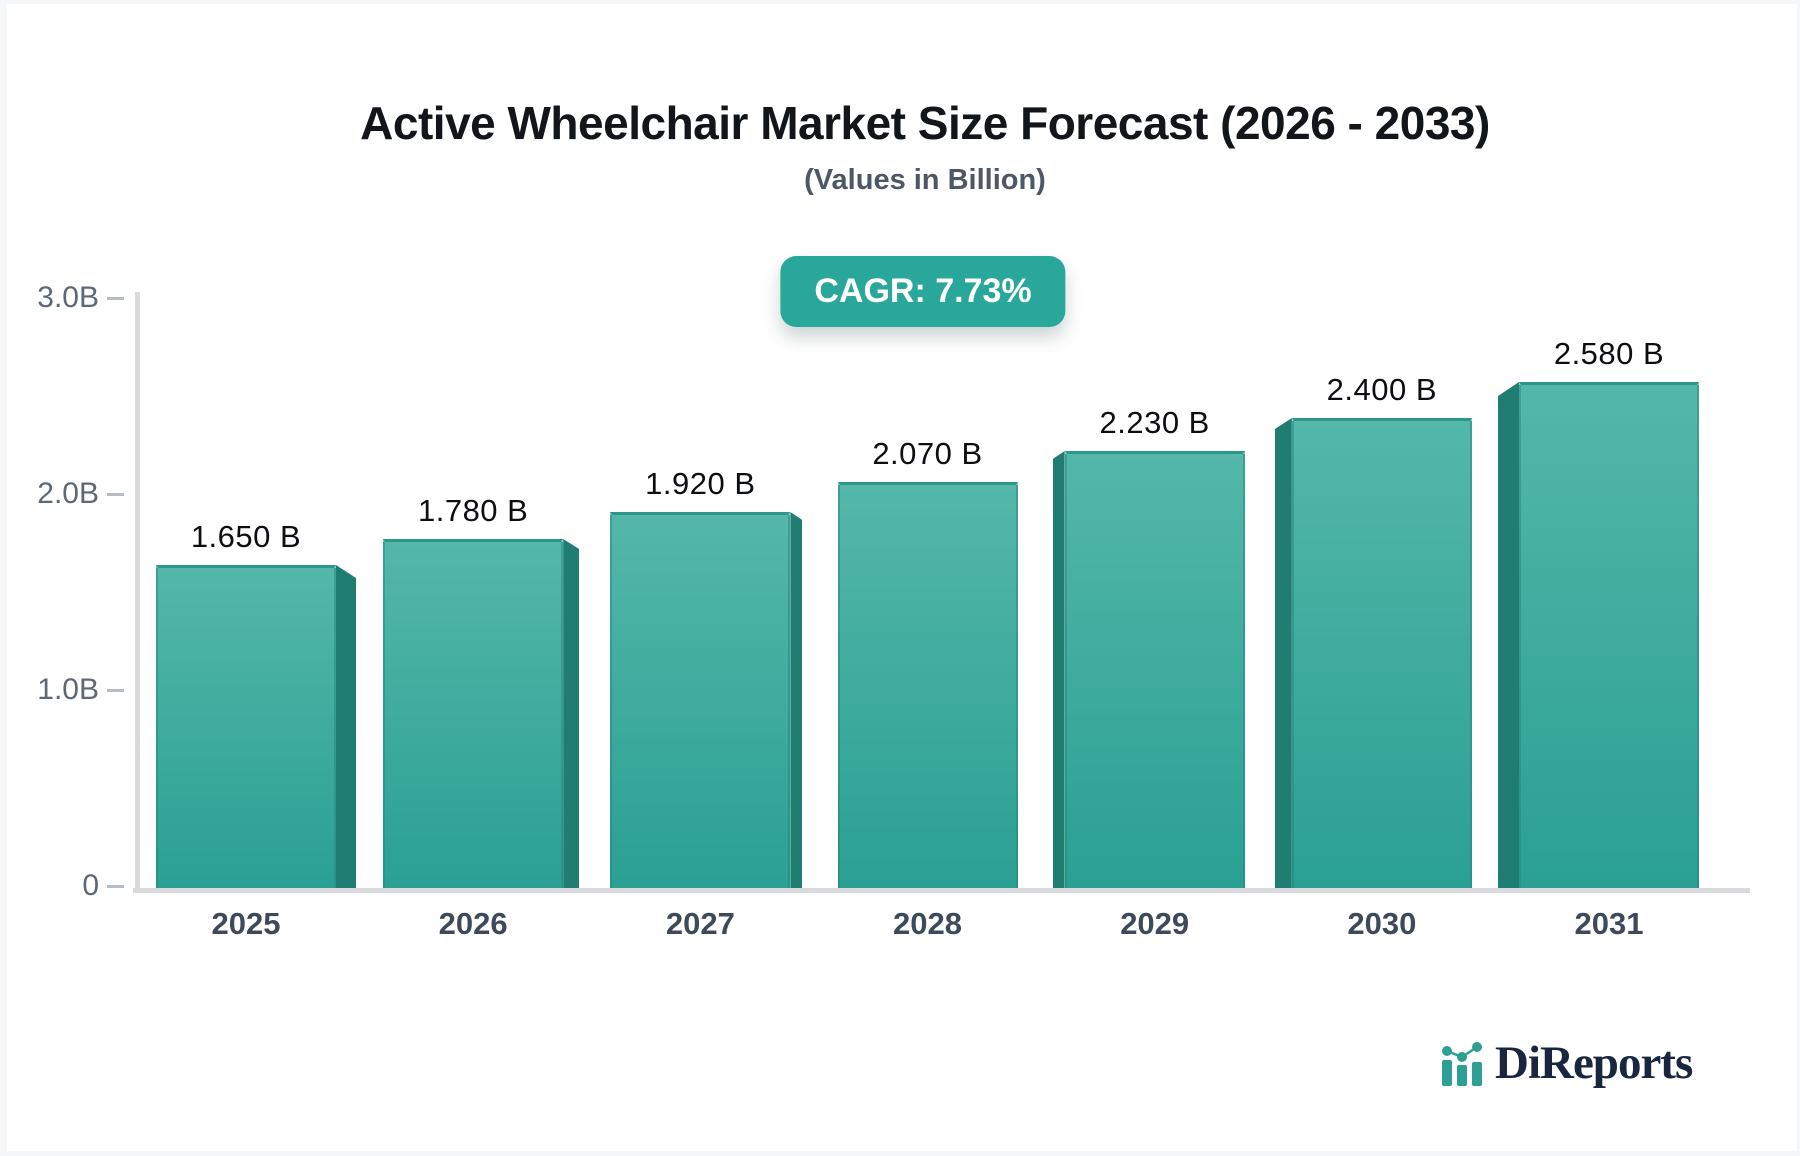  What do you see at coordinates (68, 689) in the screenshot?
I see `y-axis-tick-label: 1.0B` at bounding box center [68, 689].